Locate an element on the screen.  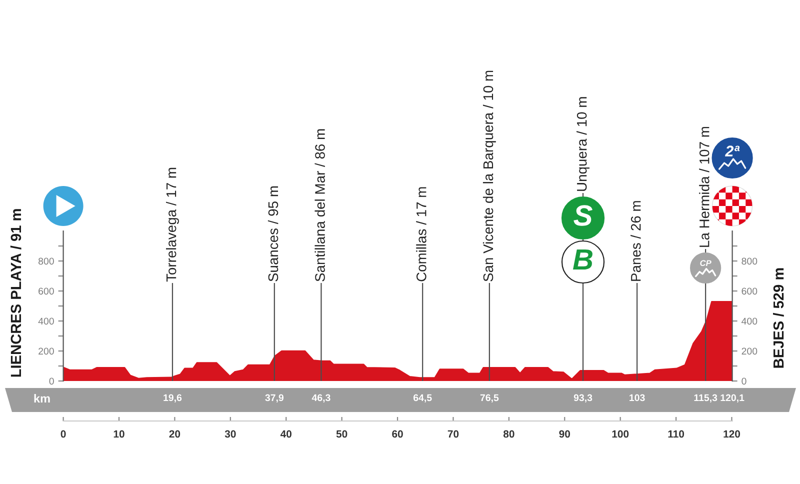
y2-tick-label: 400 is located at coordinates (750, 321).